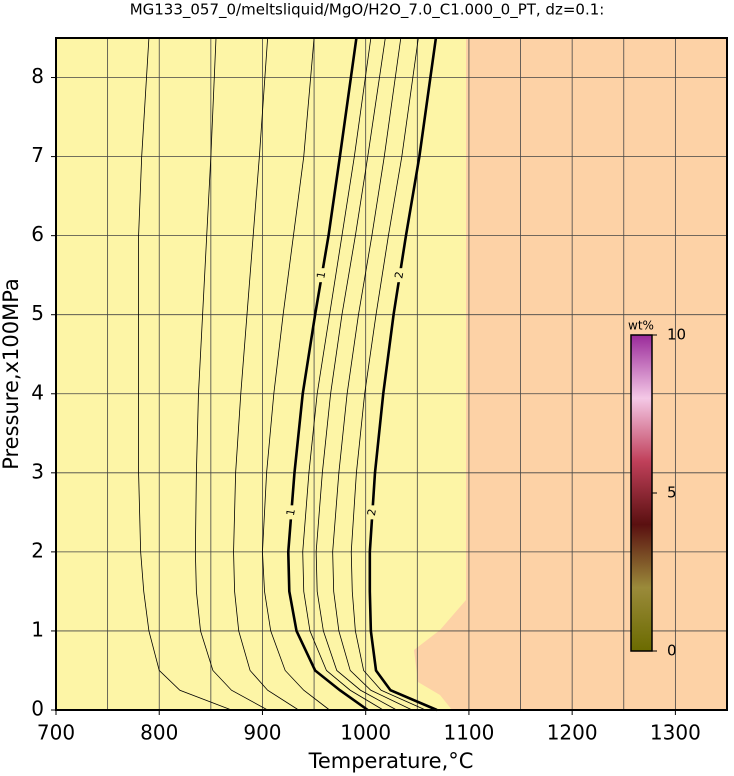  What do you see at coordinates (641, 326) in the screenshot?
I see `colorbar-label: wt%` at bounding box center [641, 326].